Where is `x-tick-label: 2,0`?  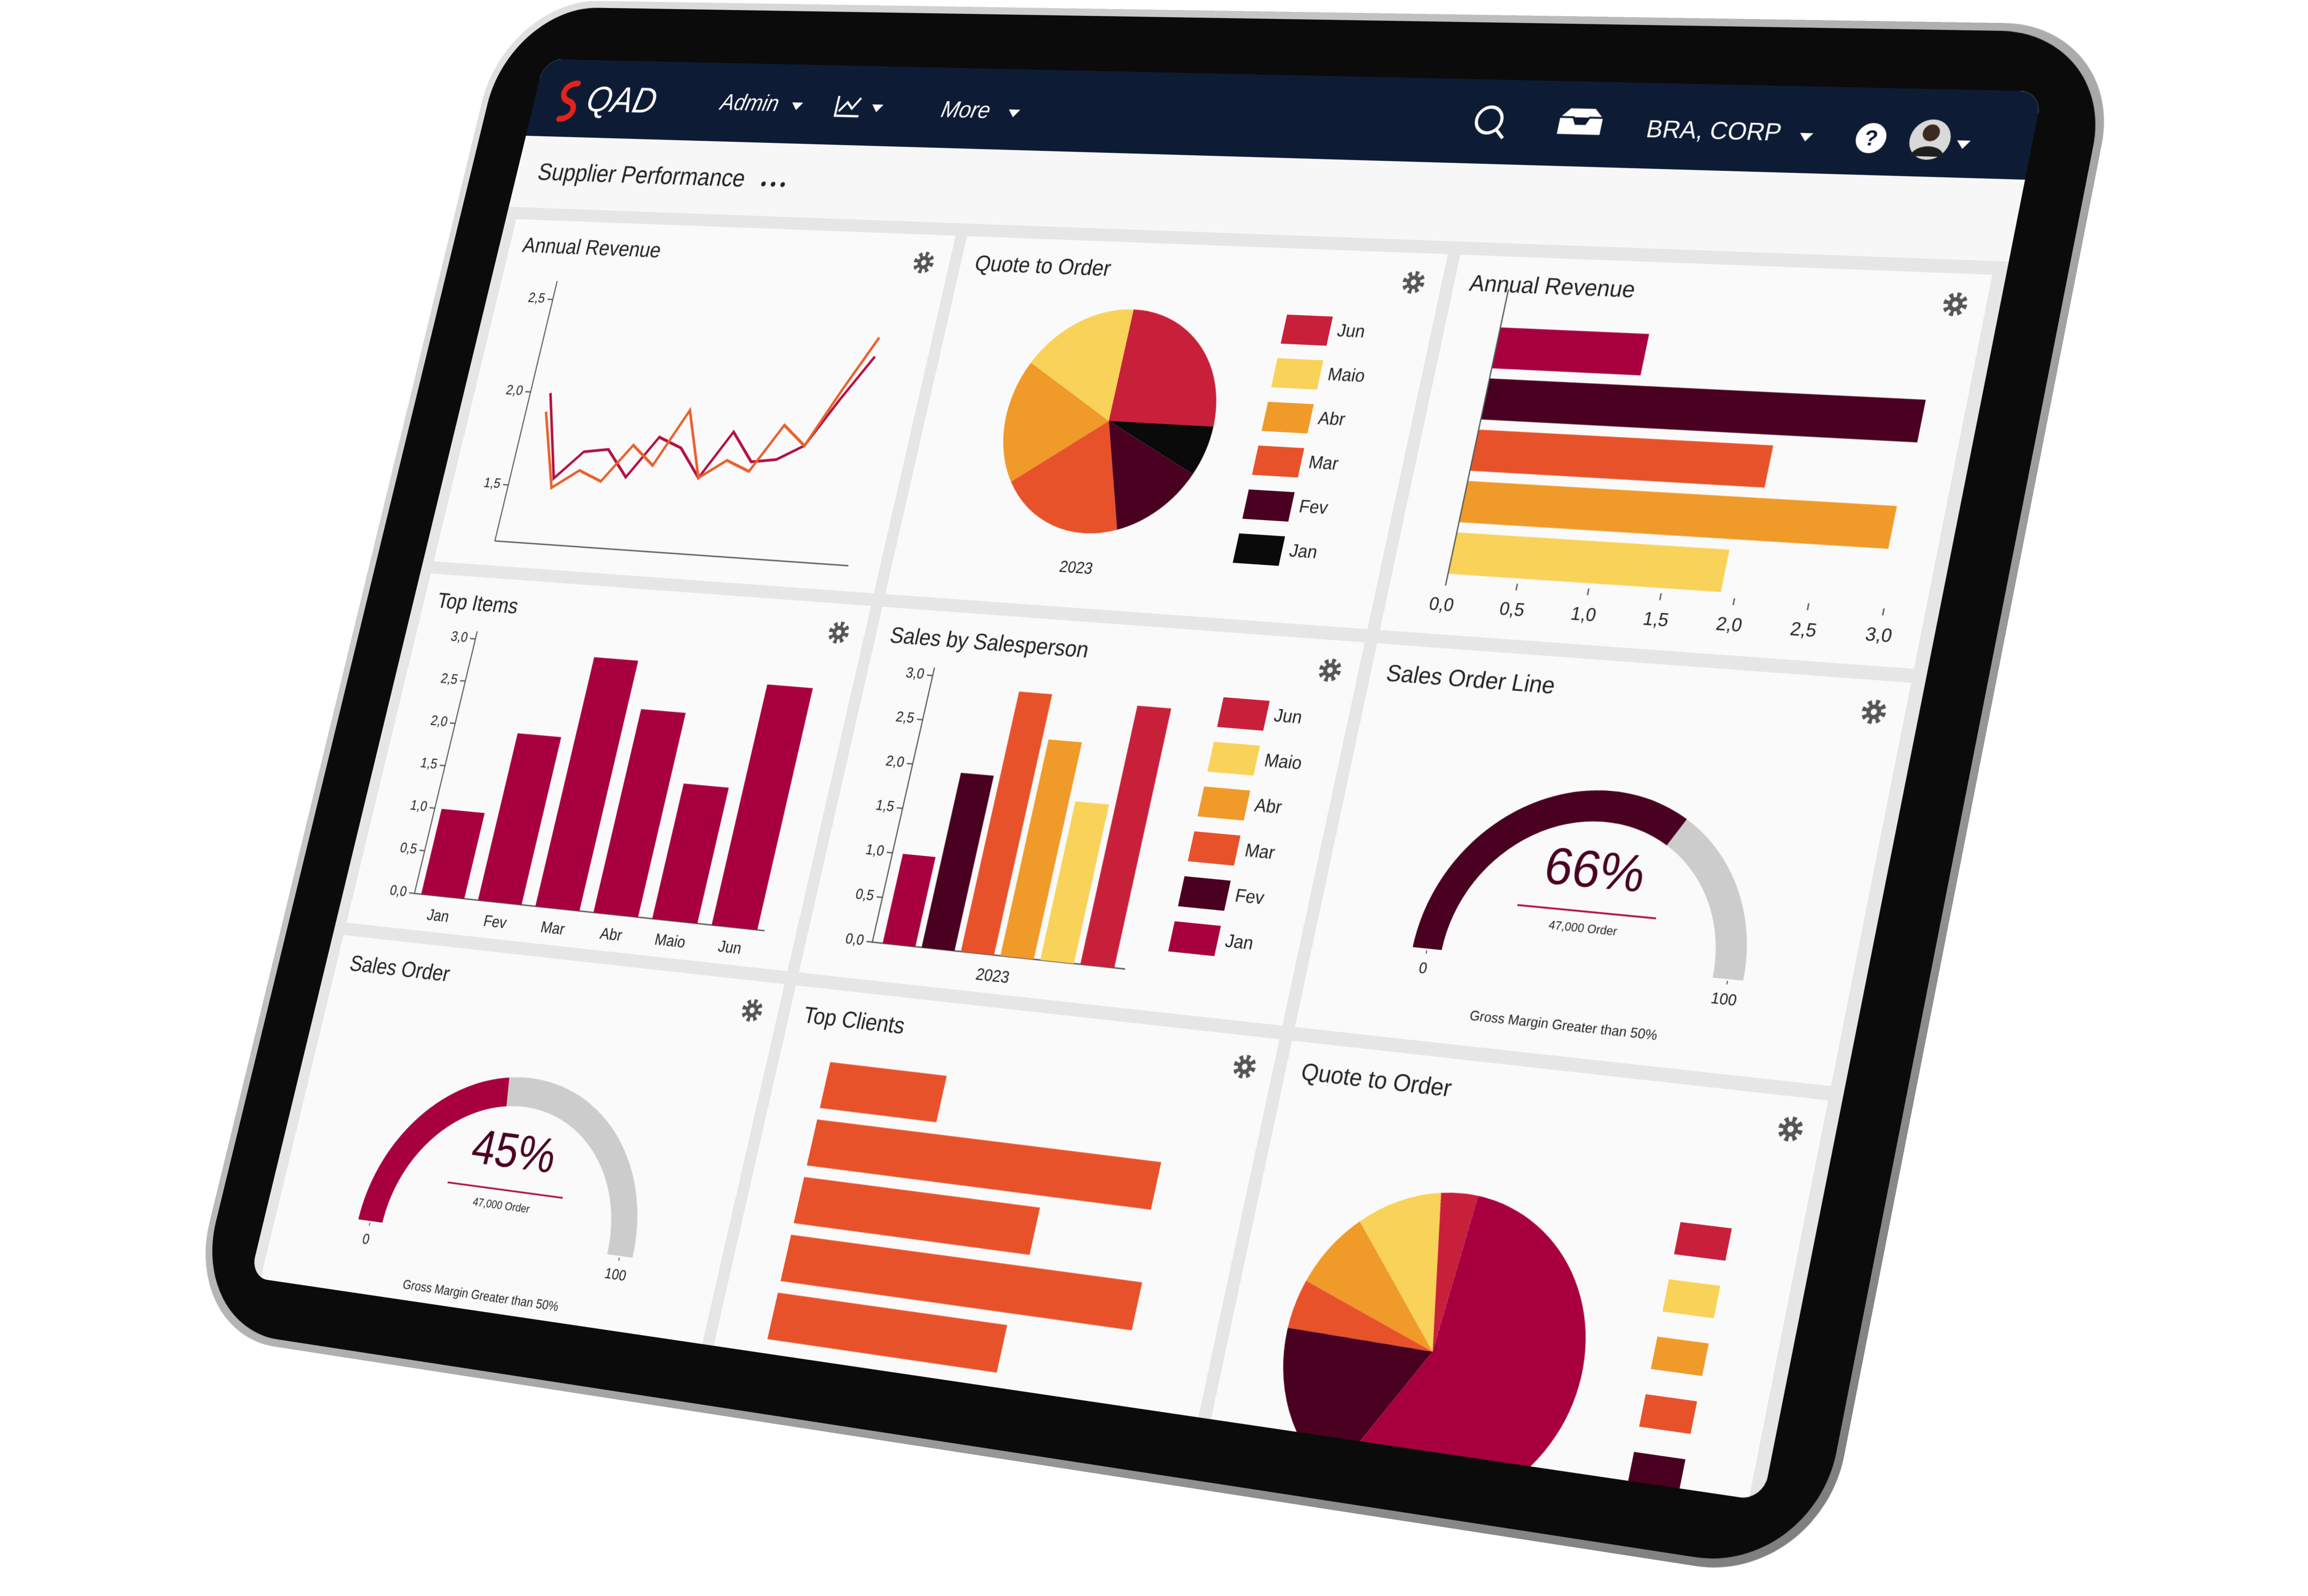
x-tick-label: 2,0 is located at coordinates (1729, 624).